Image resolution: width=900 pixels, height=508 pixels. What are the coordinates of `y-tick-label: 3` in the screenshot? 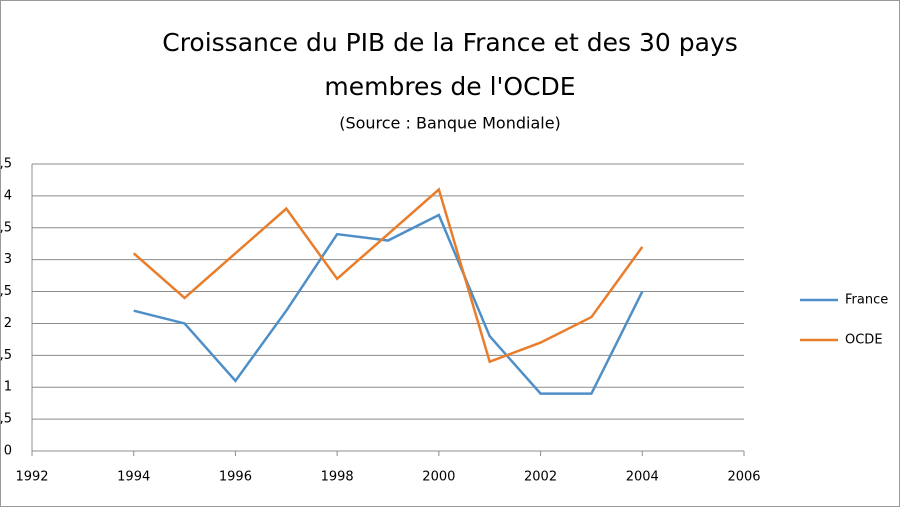 It's located at (8, 259).